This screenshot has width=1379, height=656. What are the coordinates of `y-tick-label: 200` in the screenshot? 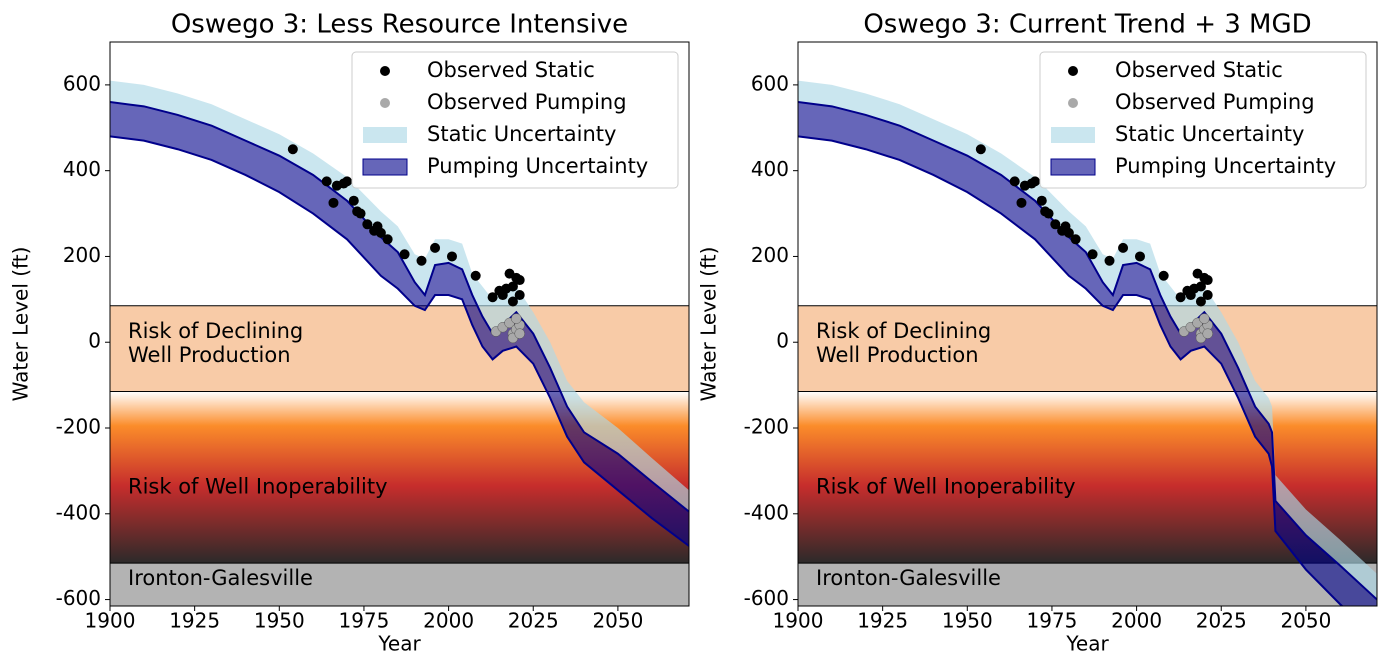 It's located at (770, 255).